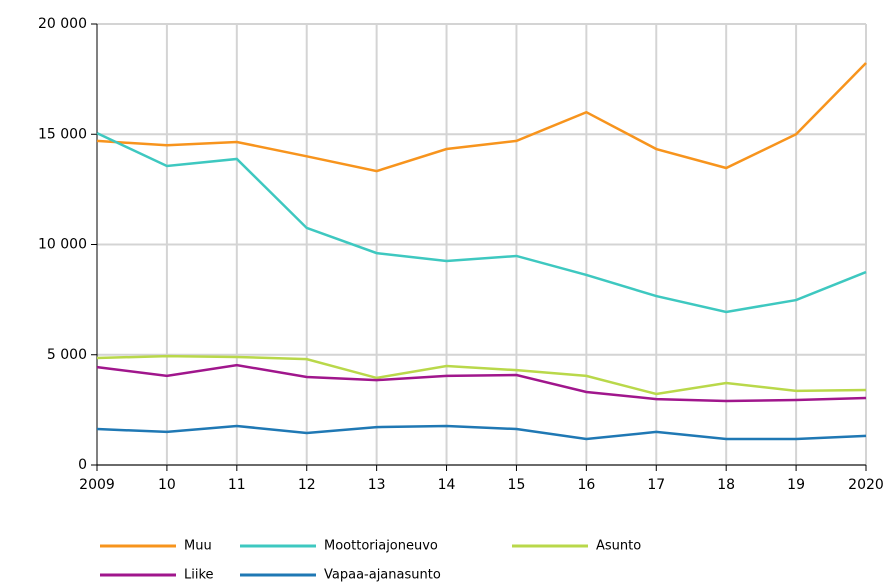 The width and height of the screenshot is (890, 586). What do you see at coordinates (167, 485) in the screenshot?
I see `x-tick-label: 10` at bounding box center [167, 485].